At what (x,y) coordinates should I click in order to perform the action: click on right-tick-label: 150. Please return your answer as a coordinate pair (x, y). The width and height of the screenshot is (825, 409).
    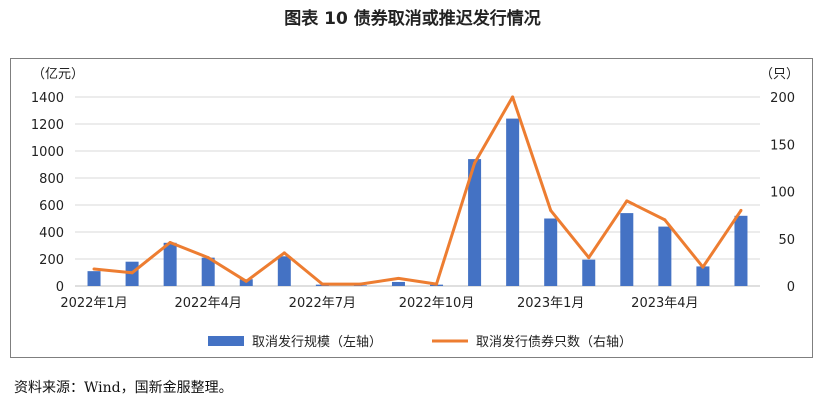
    Looking at the image, I should click on (782, 145).